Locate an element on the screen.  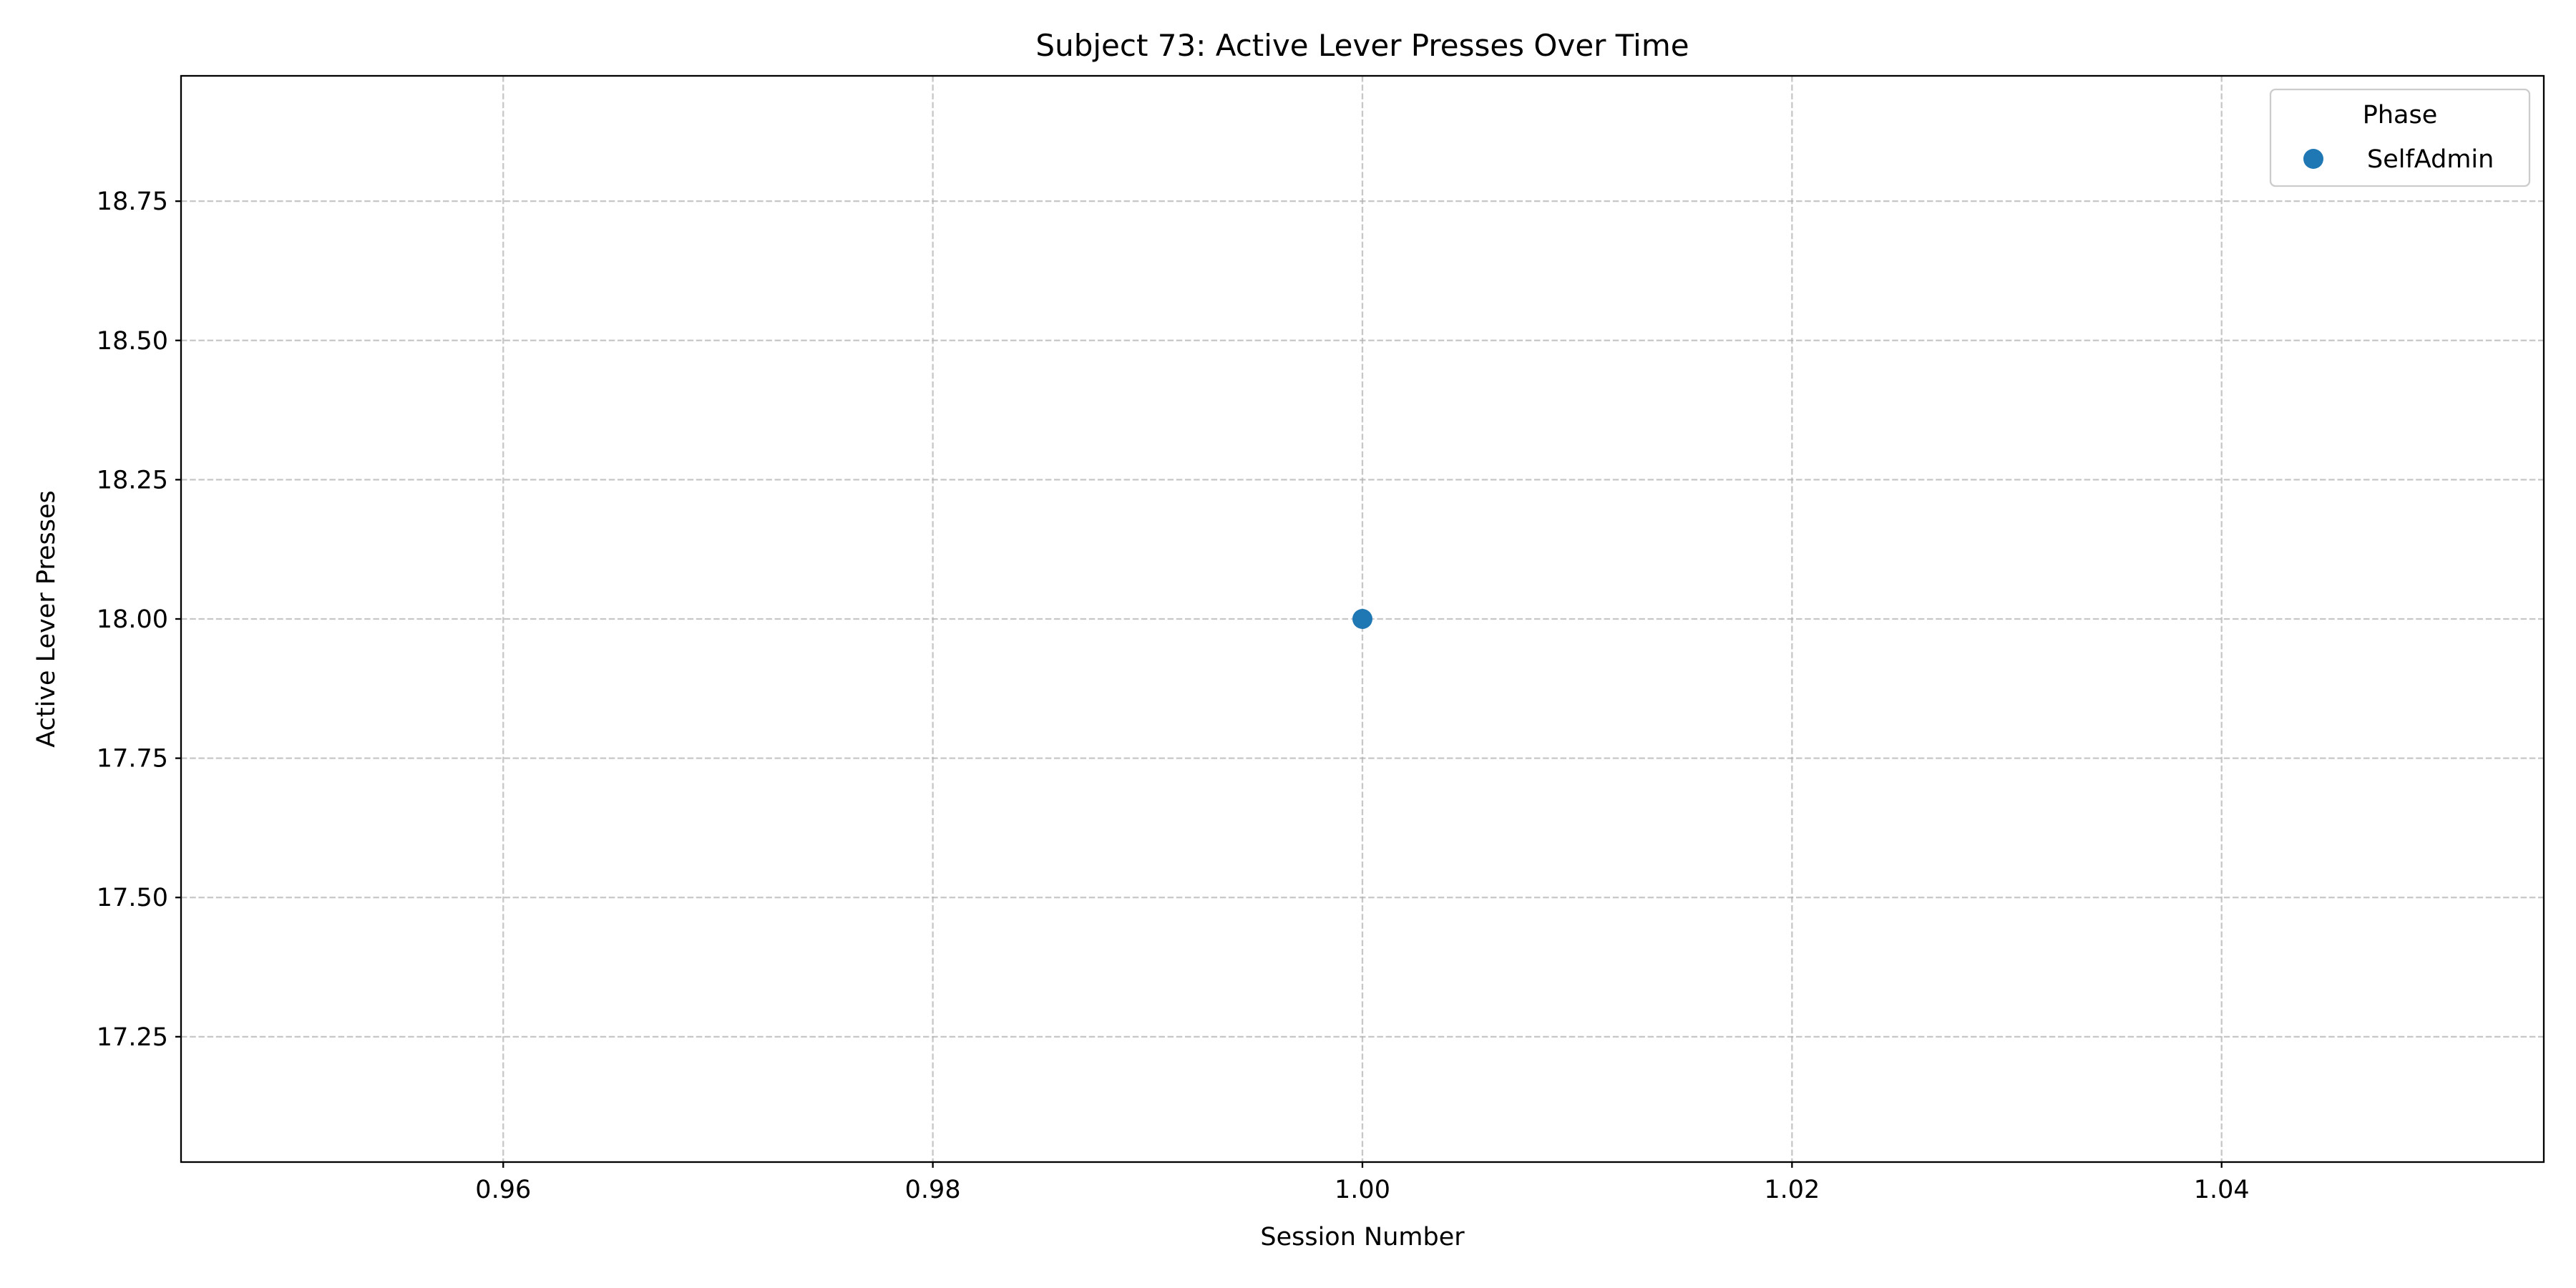
y-tick-label: 17.75 is located at coordinates (132, 759).